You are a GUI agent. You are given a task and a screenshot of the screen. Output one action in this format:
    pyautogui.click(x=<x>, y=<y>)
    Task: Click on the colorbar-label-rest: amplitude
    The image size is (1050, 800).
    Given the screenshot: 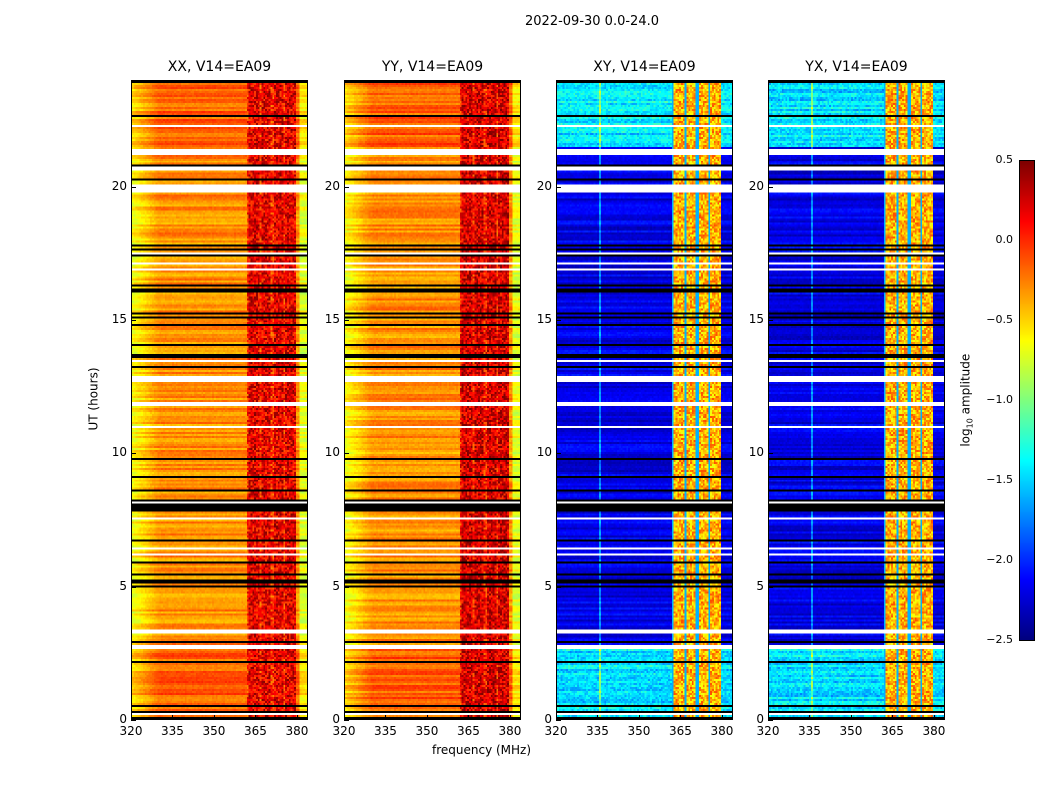 What is the action you would take?
    pyautogui.click(x=965, y=386)
    